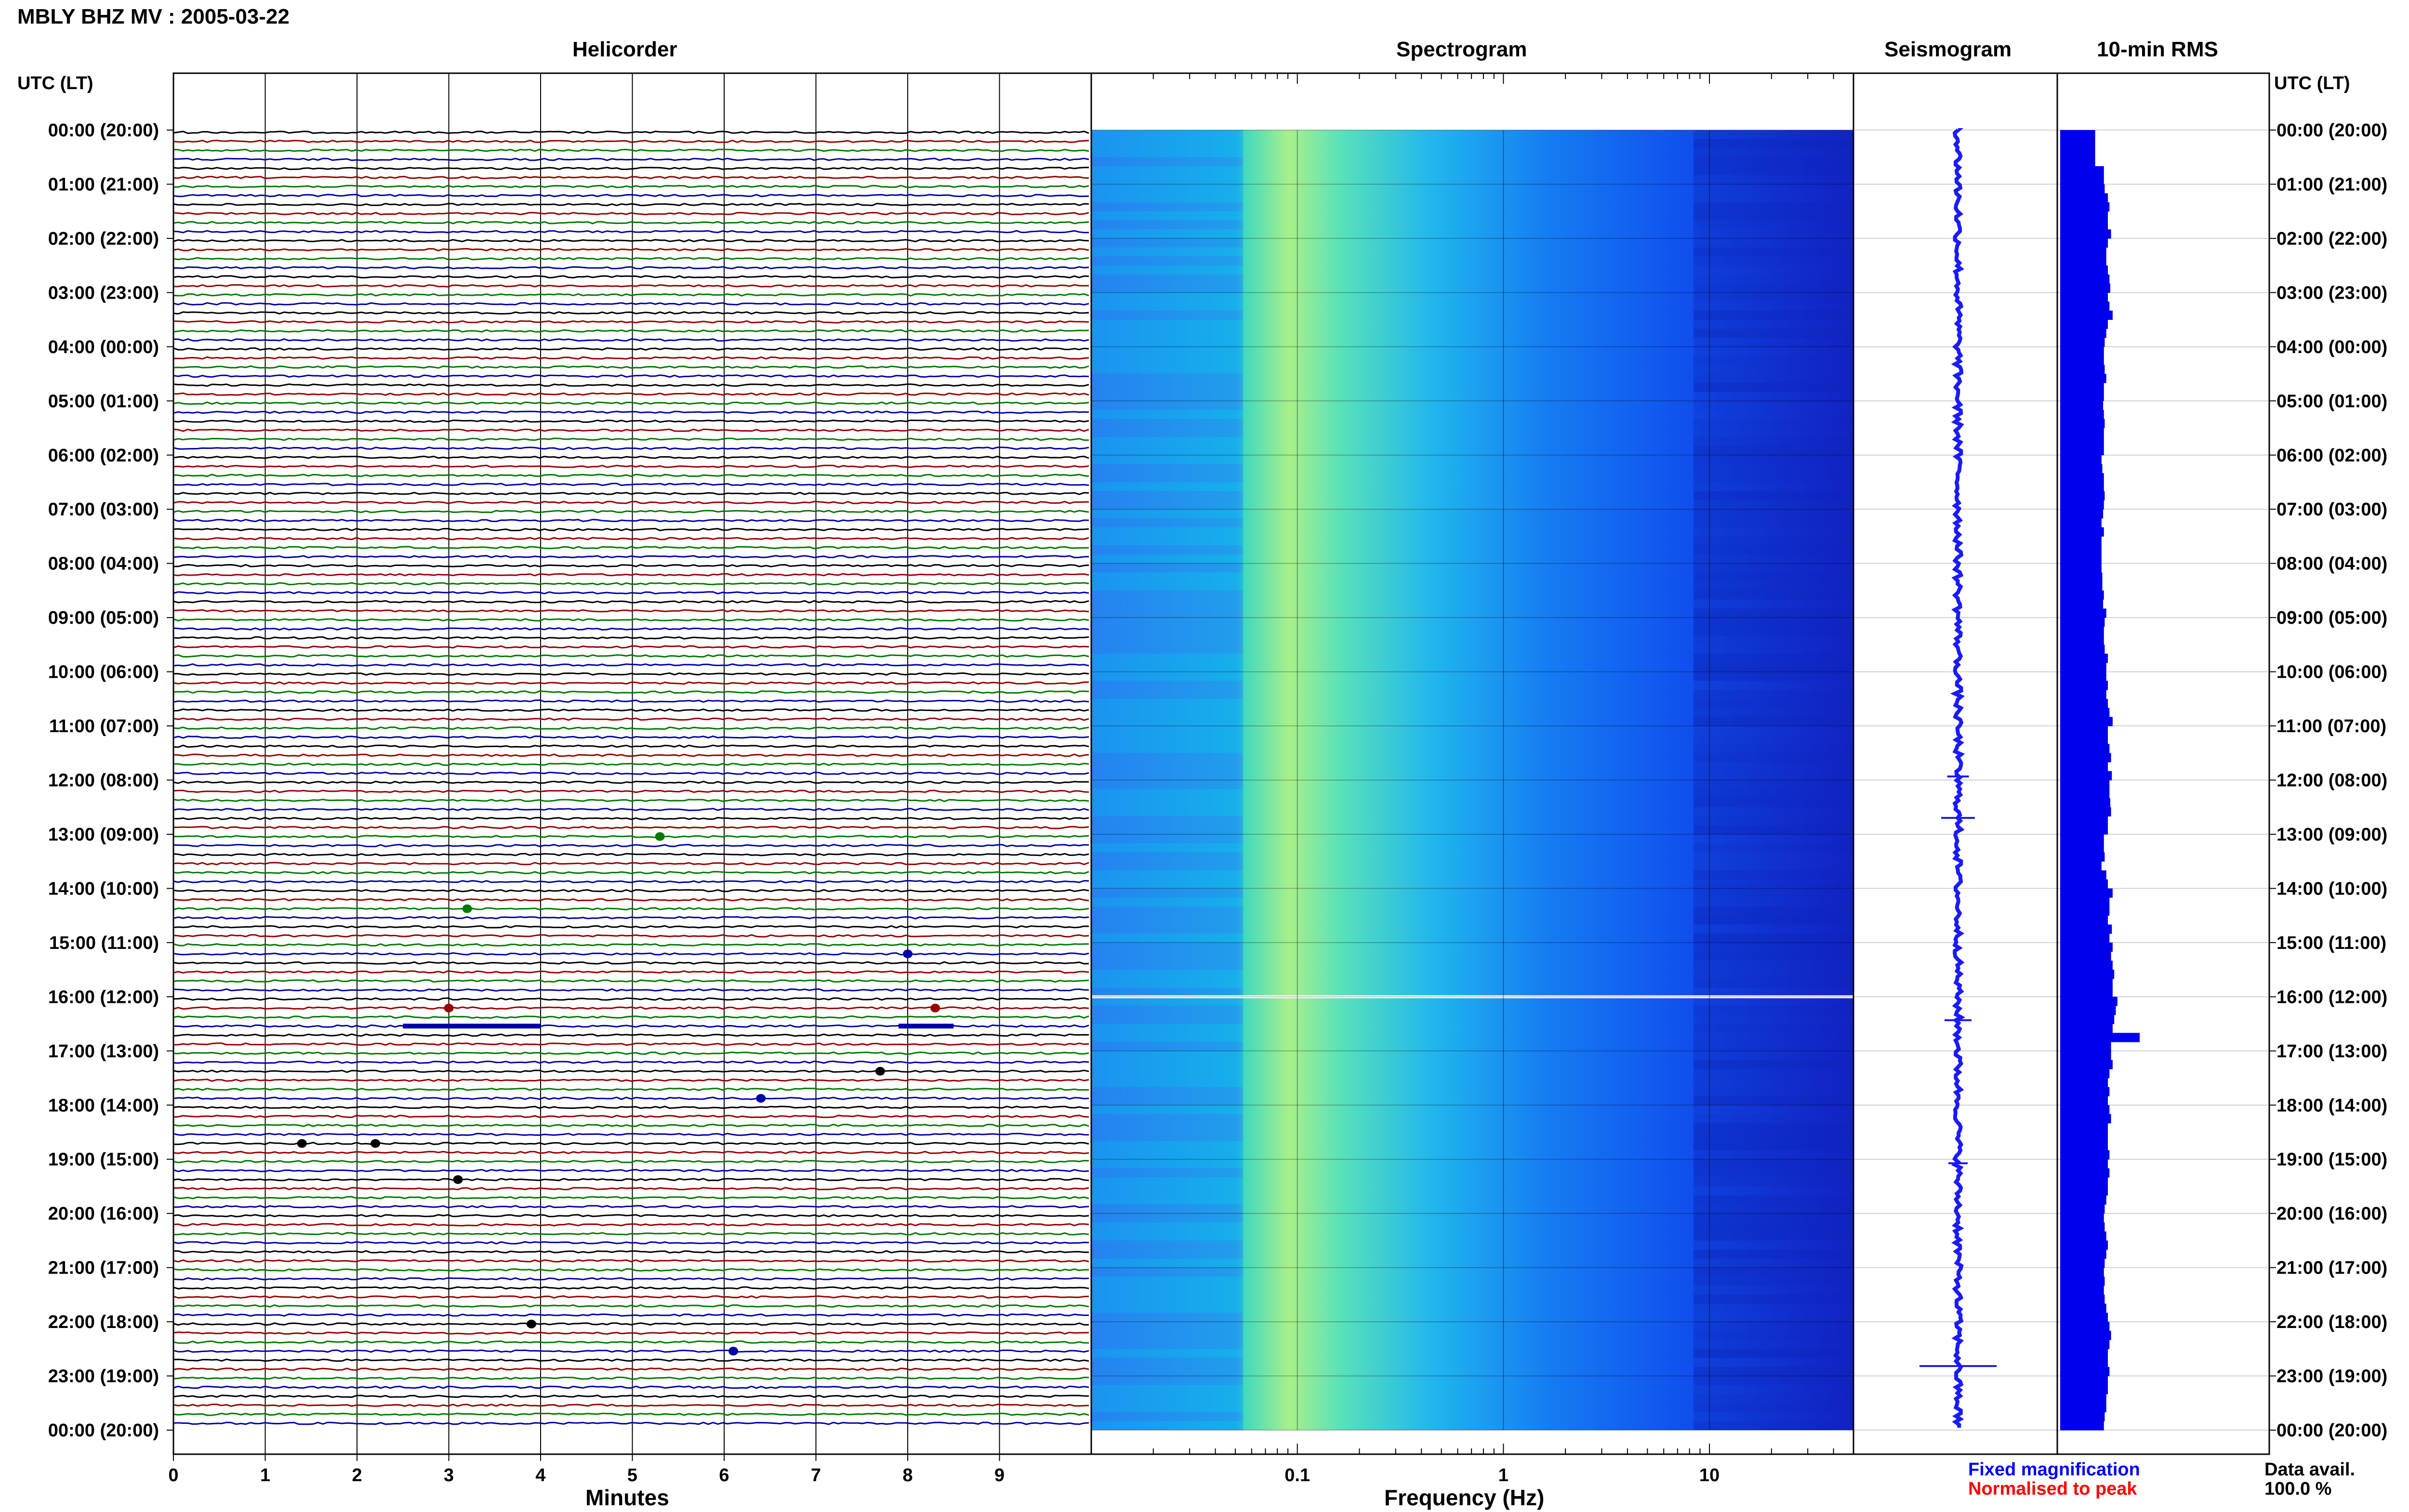  I want to click on time-label-right: 19:00 (15:00), so click(2332, 1160).